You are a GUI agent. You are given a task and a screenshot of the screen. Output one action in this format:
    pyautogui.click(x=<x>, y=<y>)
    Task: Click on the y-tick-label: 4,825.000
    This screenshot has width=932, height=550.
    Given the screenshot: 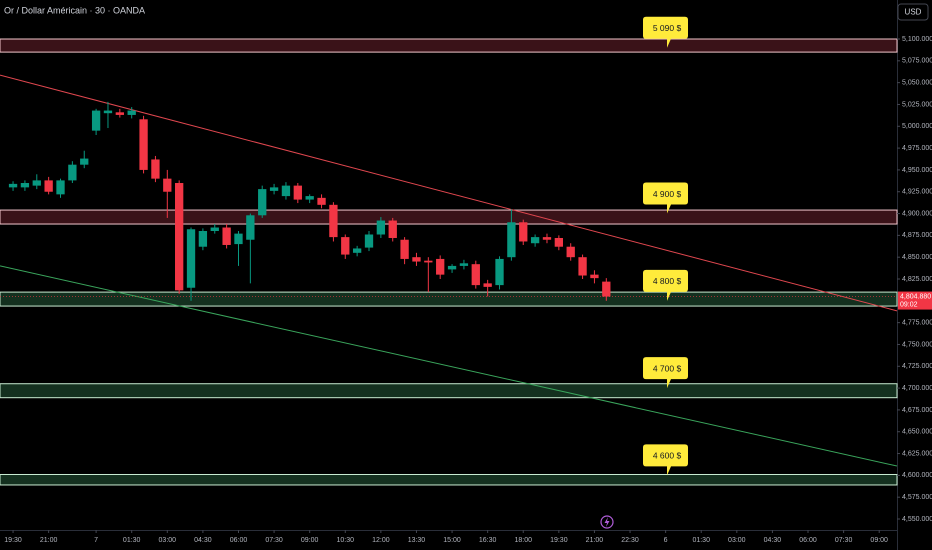 What is the action you would take?
    pyautogui.click(x=917, y=279)
    